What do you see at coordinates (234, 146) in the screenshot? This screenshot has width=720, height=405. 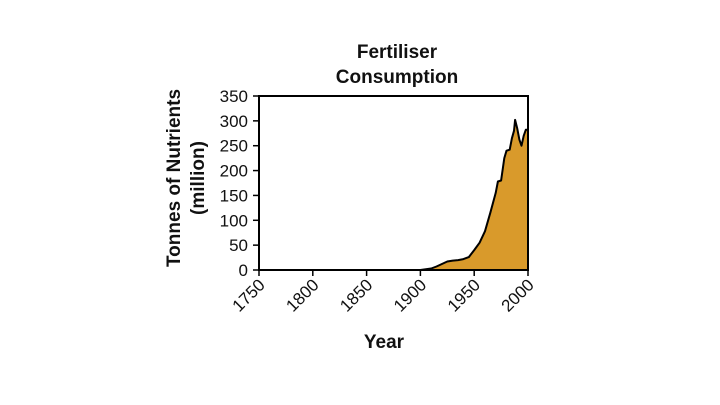 I see `y-tick-label: 250` at bounding box center [234, 146].